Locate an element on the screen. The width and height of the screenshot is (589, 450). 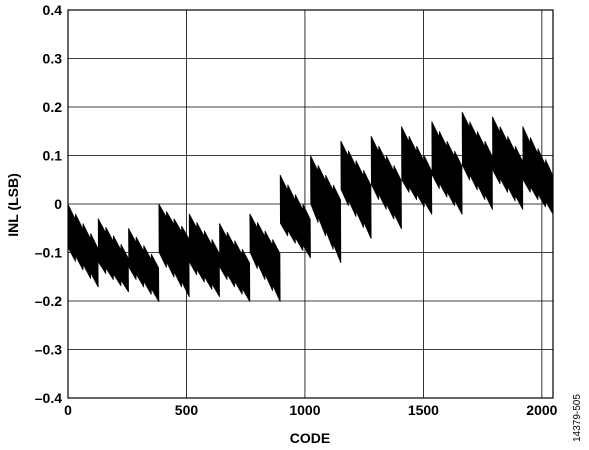
x-tick-labels: 0 500 1000 1500 2000 is located at coordinates (311, 410).